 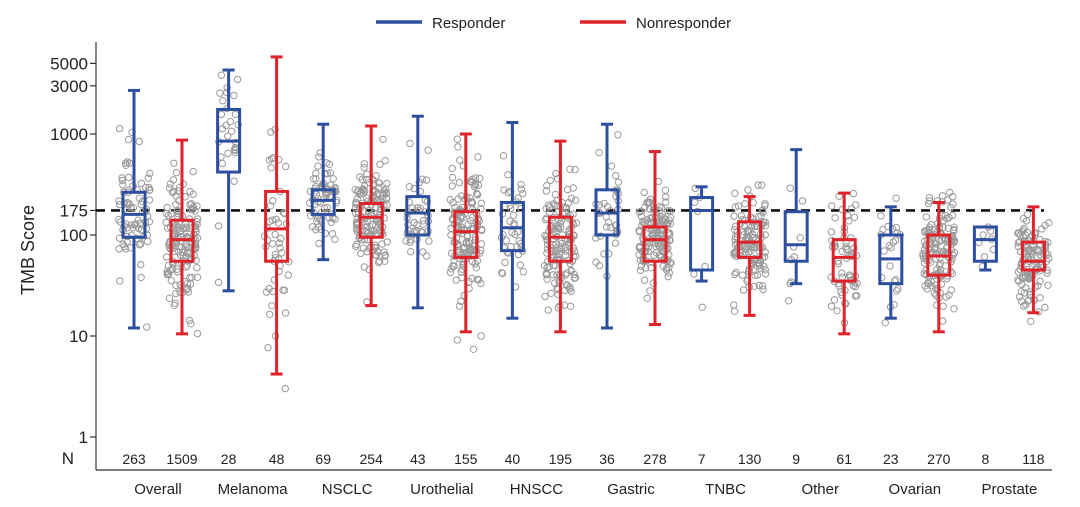 What do you see at coordinates (28, 250) in the screenshot?
I see `y-axis-title: TMB Score` at bounding box center [28, 250].